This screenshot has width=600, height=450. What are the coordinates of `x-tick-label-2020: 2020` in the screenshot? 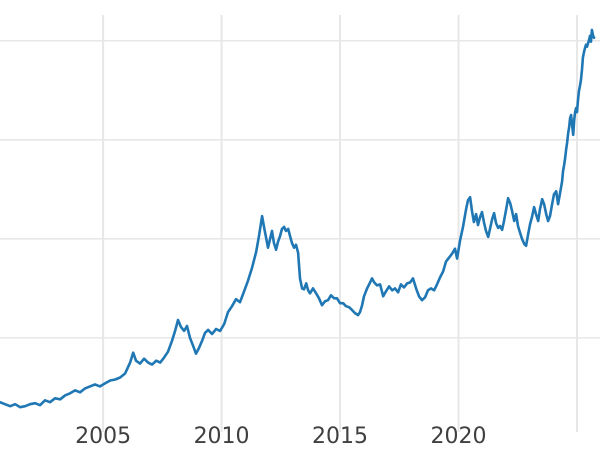 It's located at (458, 436).